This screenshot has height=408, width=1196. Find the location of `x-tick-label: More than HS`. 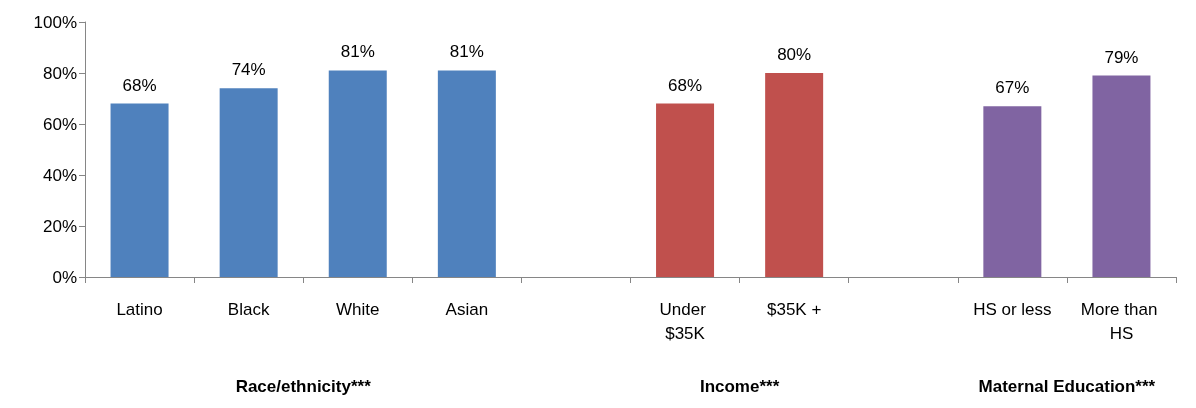

x-tick-label: More than HS is located at coordinates (1121, 321).